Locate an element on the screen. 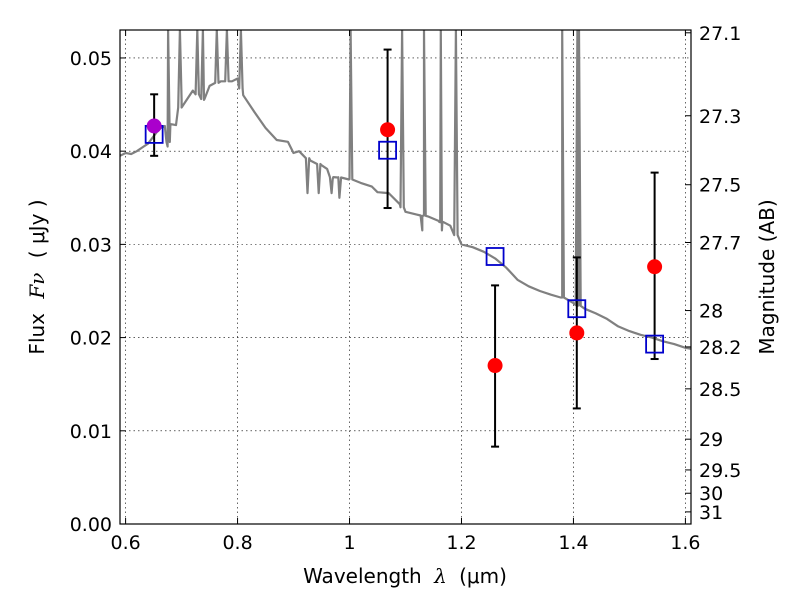 This screenshot has width=800, height=600. y2-tick-label: 28.5 is located at coordinates (720, 390).